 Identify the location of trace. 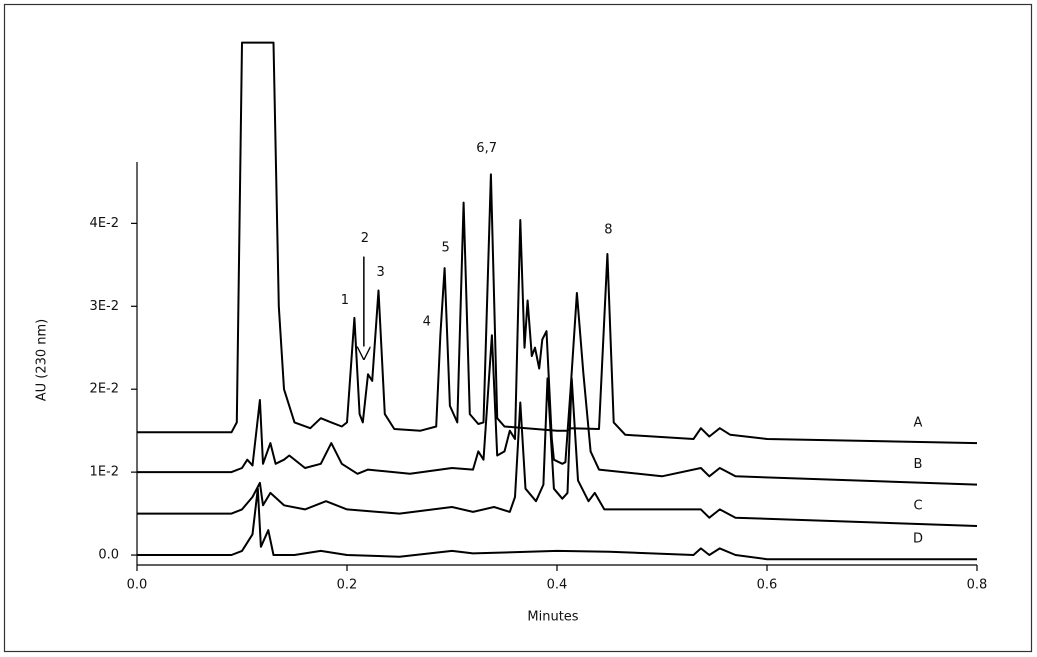
(557, 524).